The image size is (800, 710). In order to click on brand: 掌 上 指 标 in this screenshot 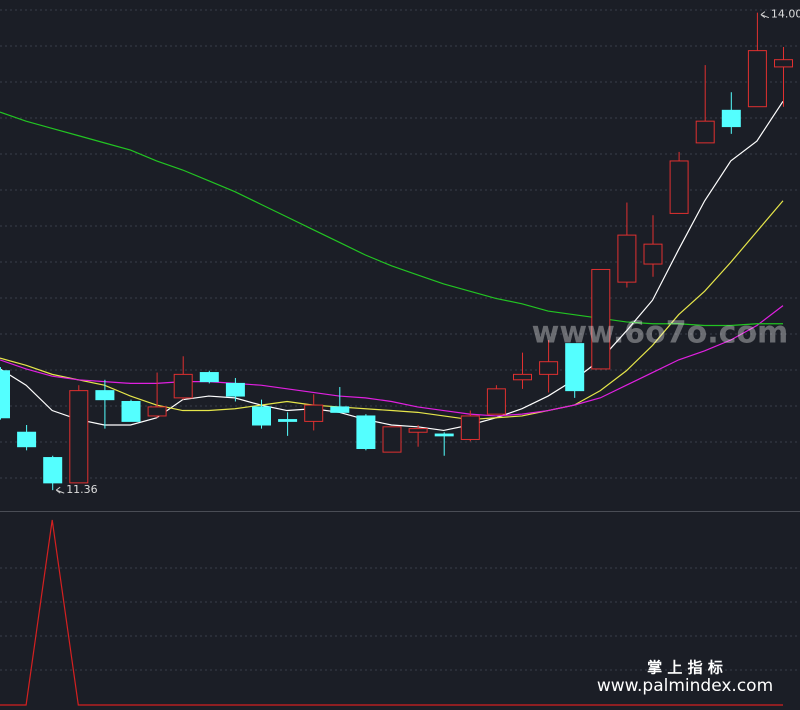, I will do `click(685, 668)`.